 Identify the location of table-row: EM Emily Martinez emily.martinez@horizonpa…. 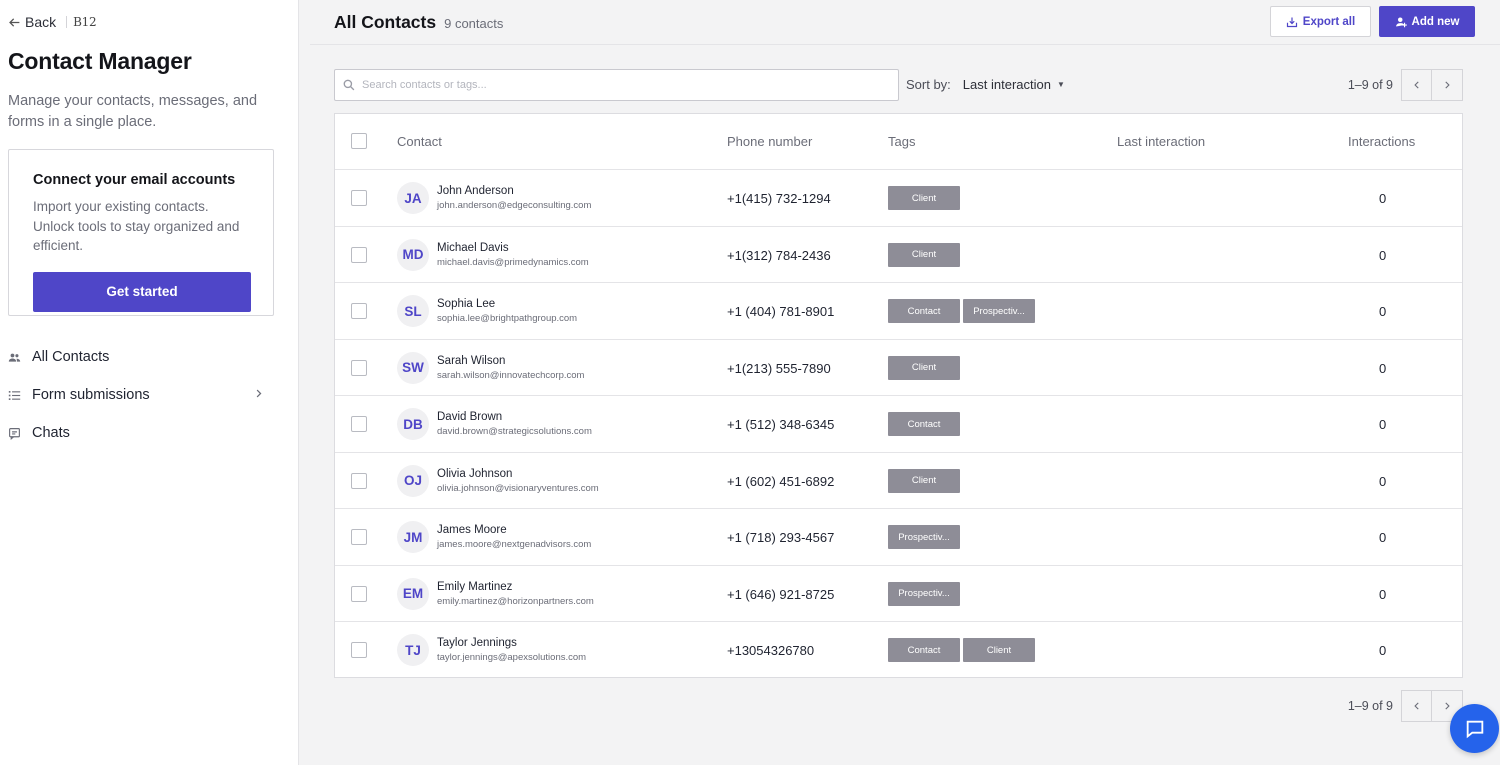
(898, 594).